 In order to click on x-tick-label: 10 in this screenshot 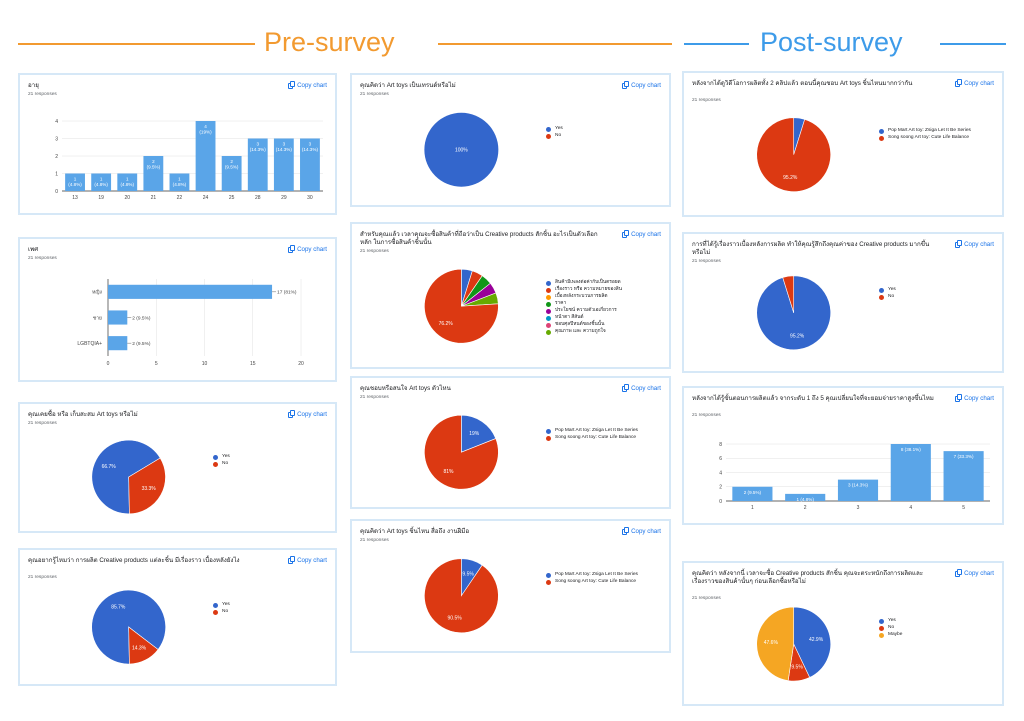, I will do `click(205, 364)`.